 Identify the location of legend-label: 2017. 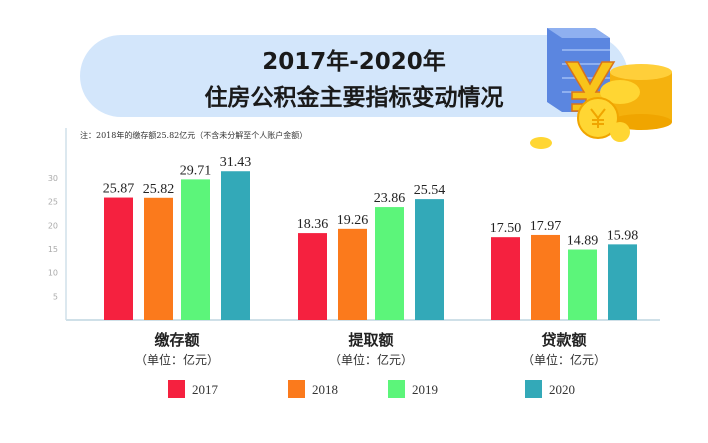
(205, 389).